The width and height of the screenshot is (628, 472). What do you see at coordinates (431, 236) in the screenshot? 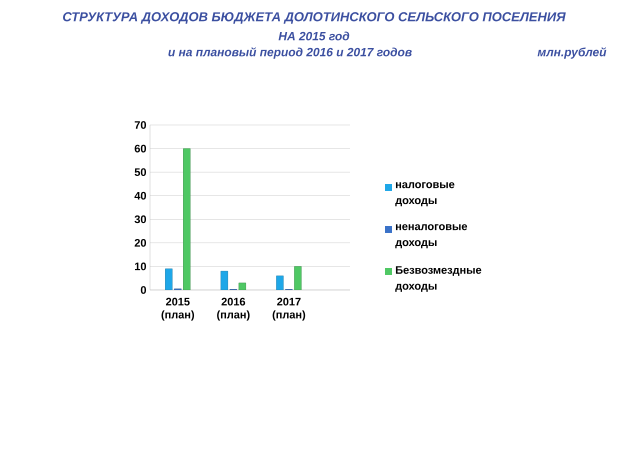
I see `legend-label: неналоговые доходы` at bounding box center [431, 236].